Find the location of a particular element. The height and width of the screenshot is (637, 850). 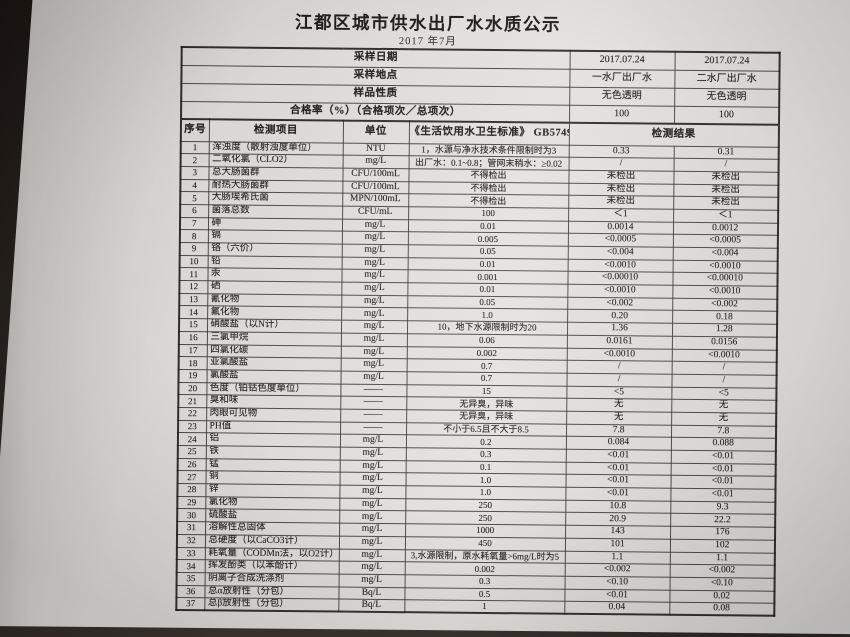

cell-result-plant2: 9.3 is located at coordinates (723, 507).